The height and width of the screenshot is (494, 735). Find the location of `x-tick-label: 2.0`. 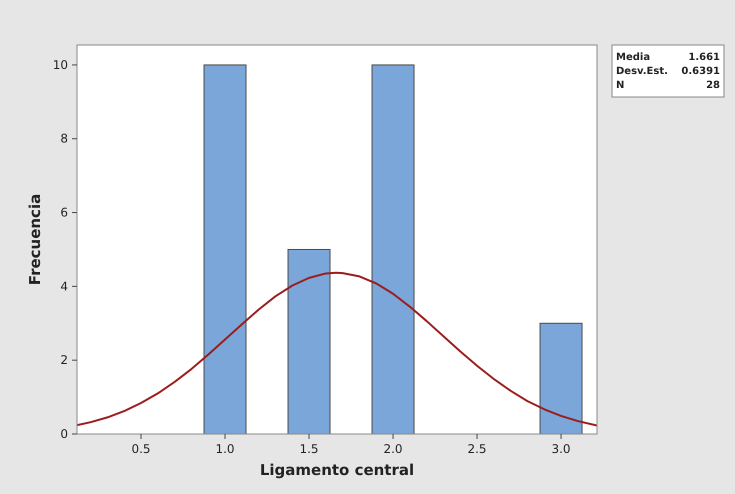

x-tick-label: 2.0 is located at coordinates (393, 449).